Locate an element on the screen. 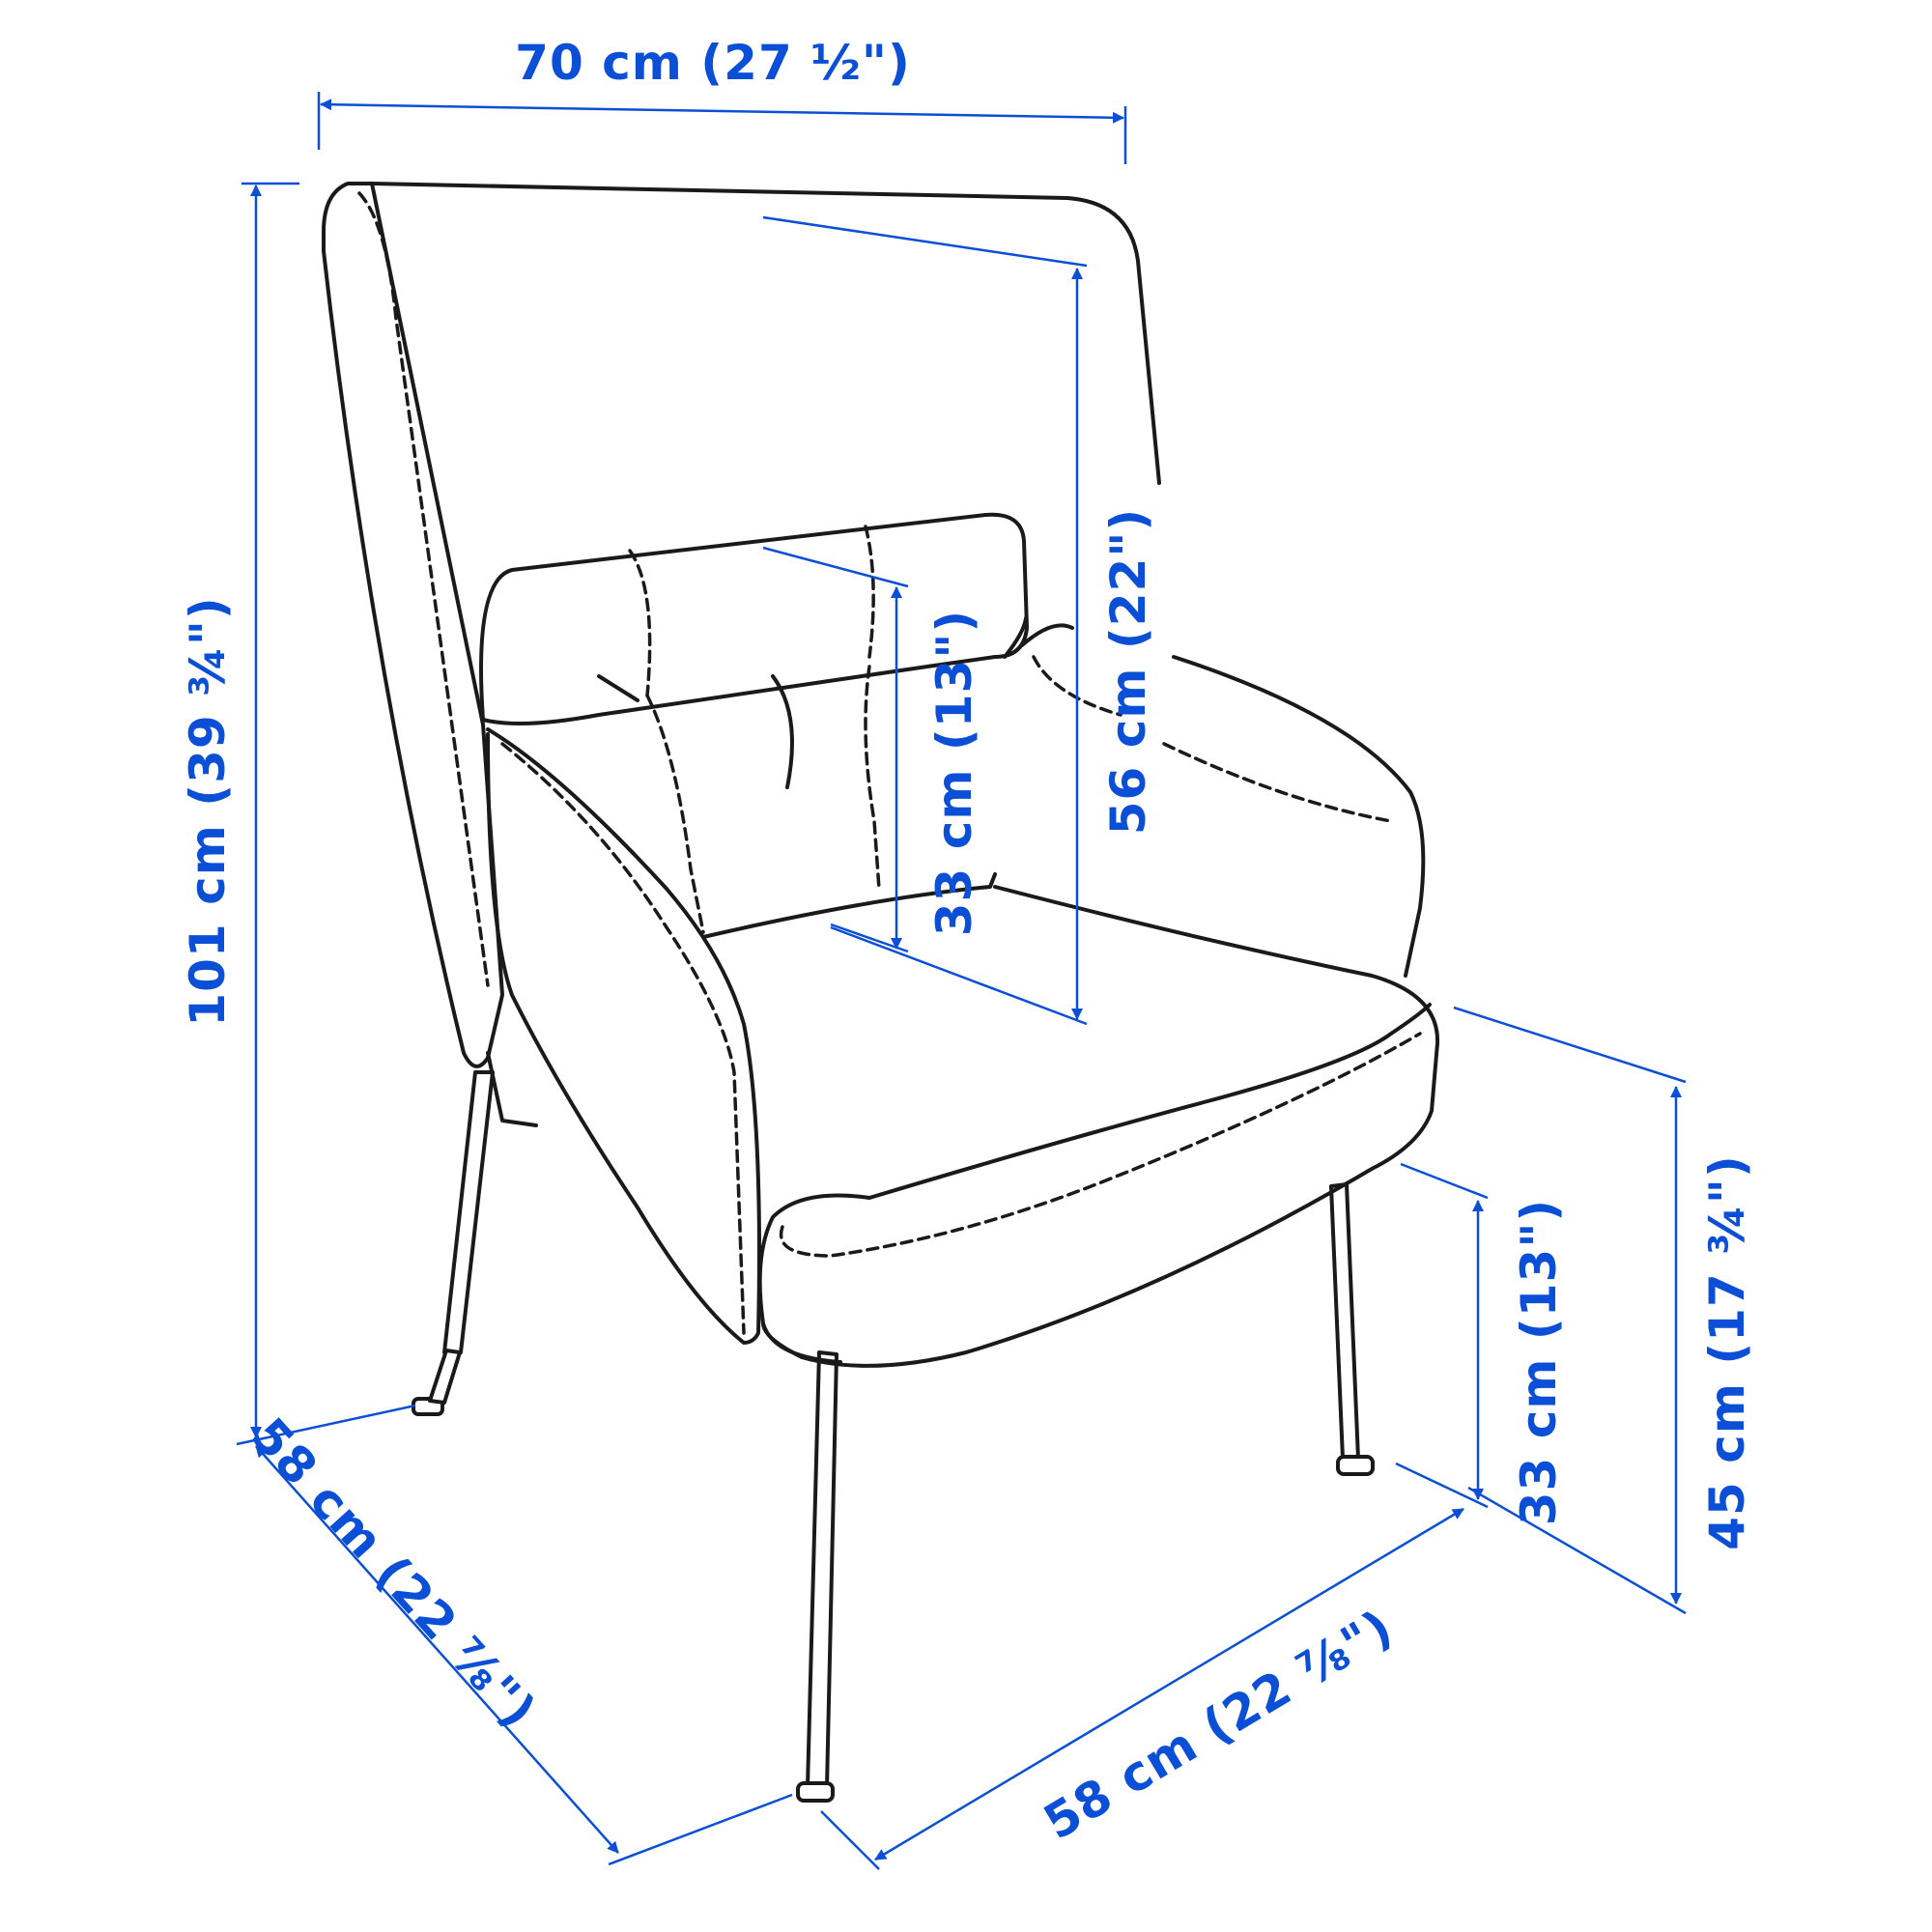 The image size is (1932, 1932). leg-extension-top is located at coordinates (1444, 1181).